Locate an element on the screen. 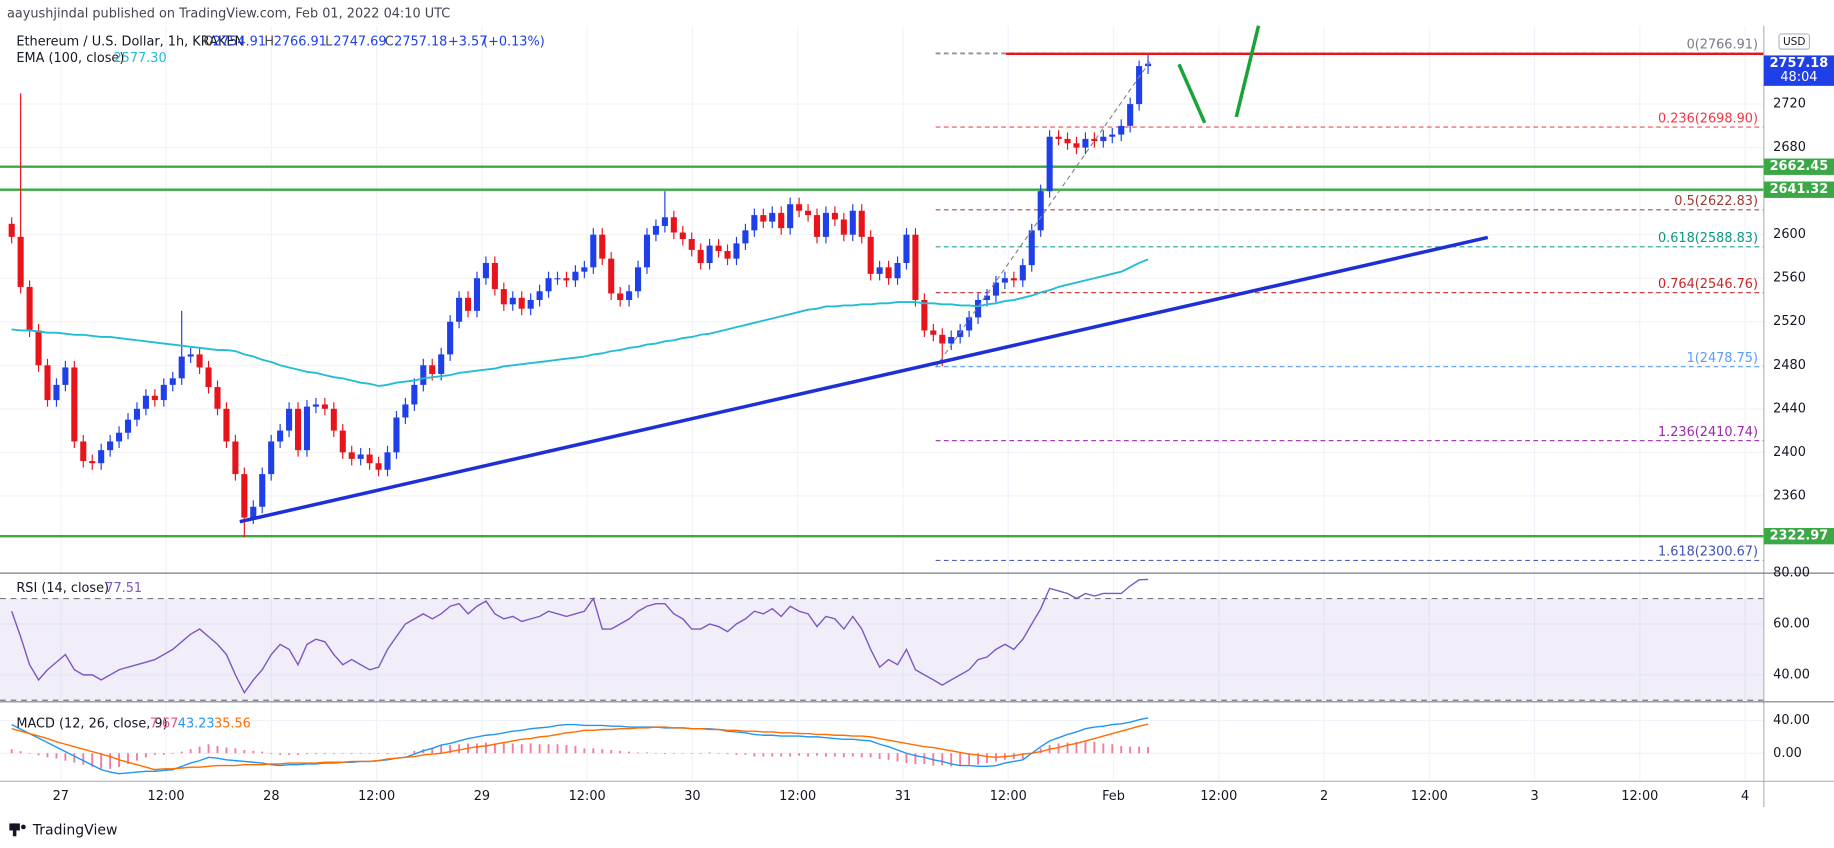  y-tick-label: 2600 is located at coordinates (1789, 234).